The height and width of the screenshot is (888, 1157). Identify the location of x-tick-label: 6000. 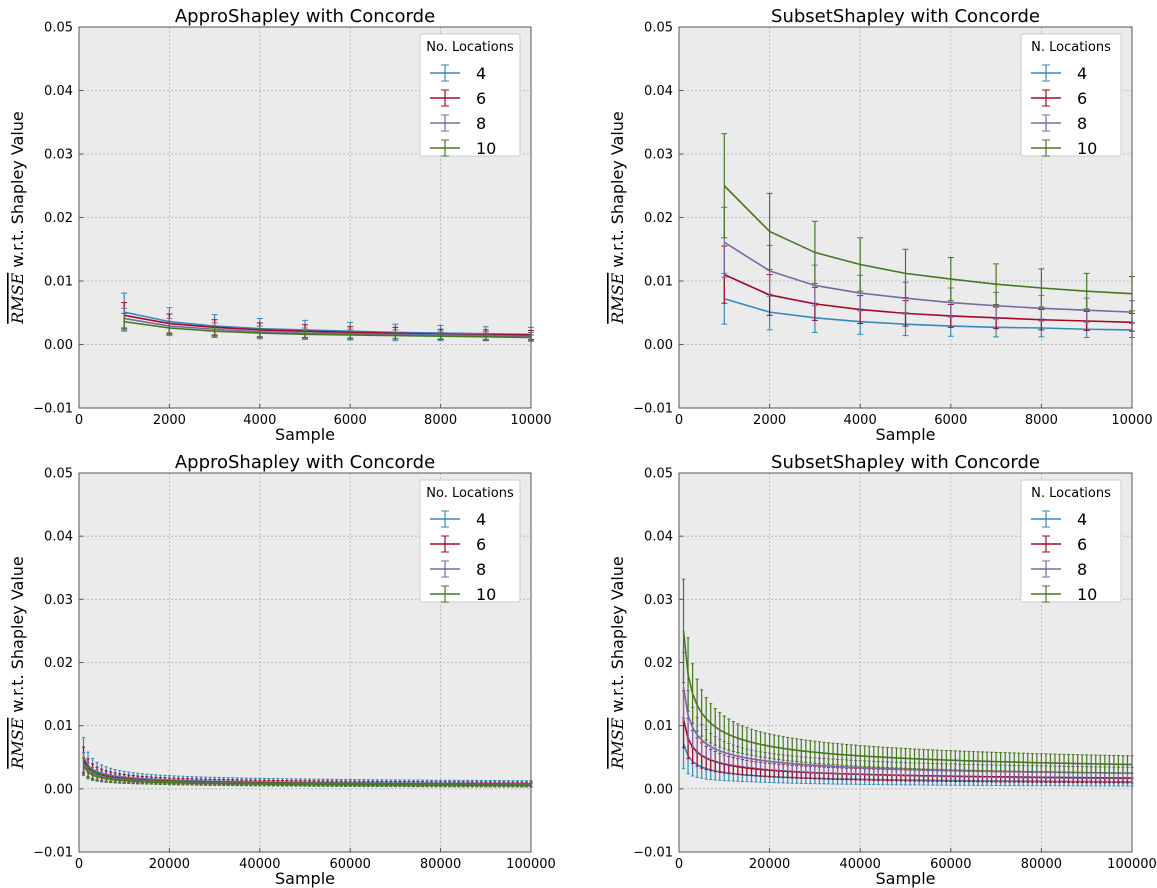
(950, 420).